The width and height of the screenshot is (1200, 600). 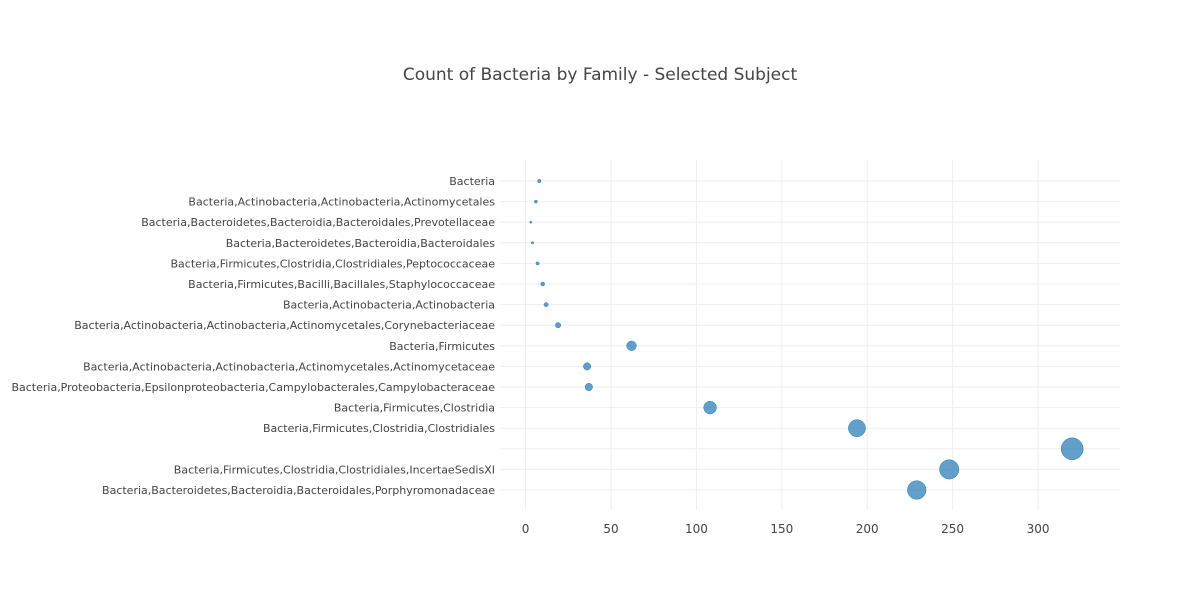 What do you see at coordinates (696, 529) in the screenshot?
I see `x-tick-label: 100` at bounding box center [696, 529].